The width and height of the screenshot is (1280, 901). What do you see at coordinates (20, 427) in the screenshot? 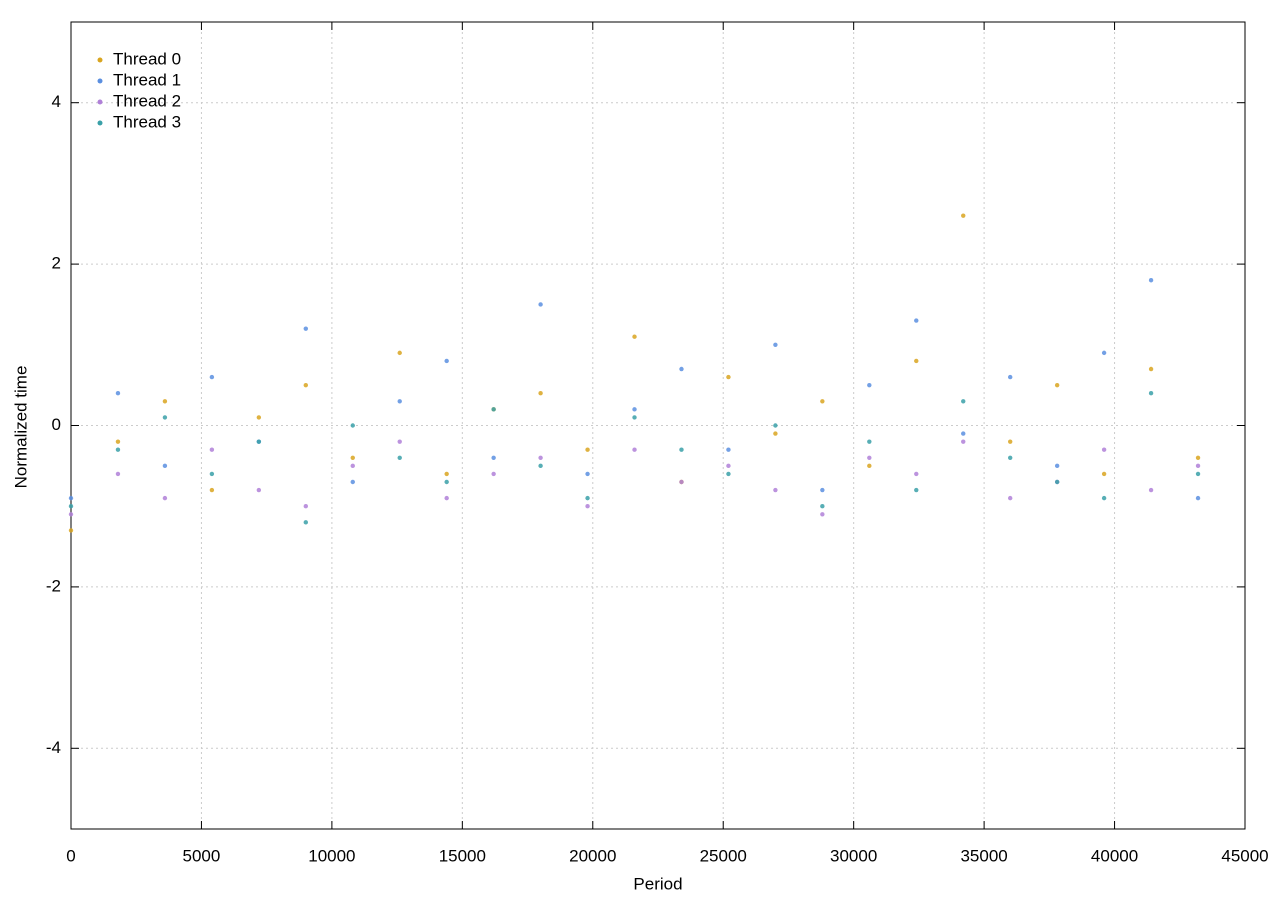
I see `y-axis-label: Normalized time` at bounding box center [20, 427].